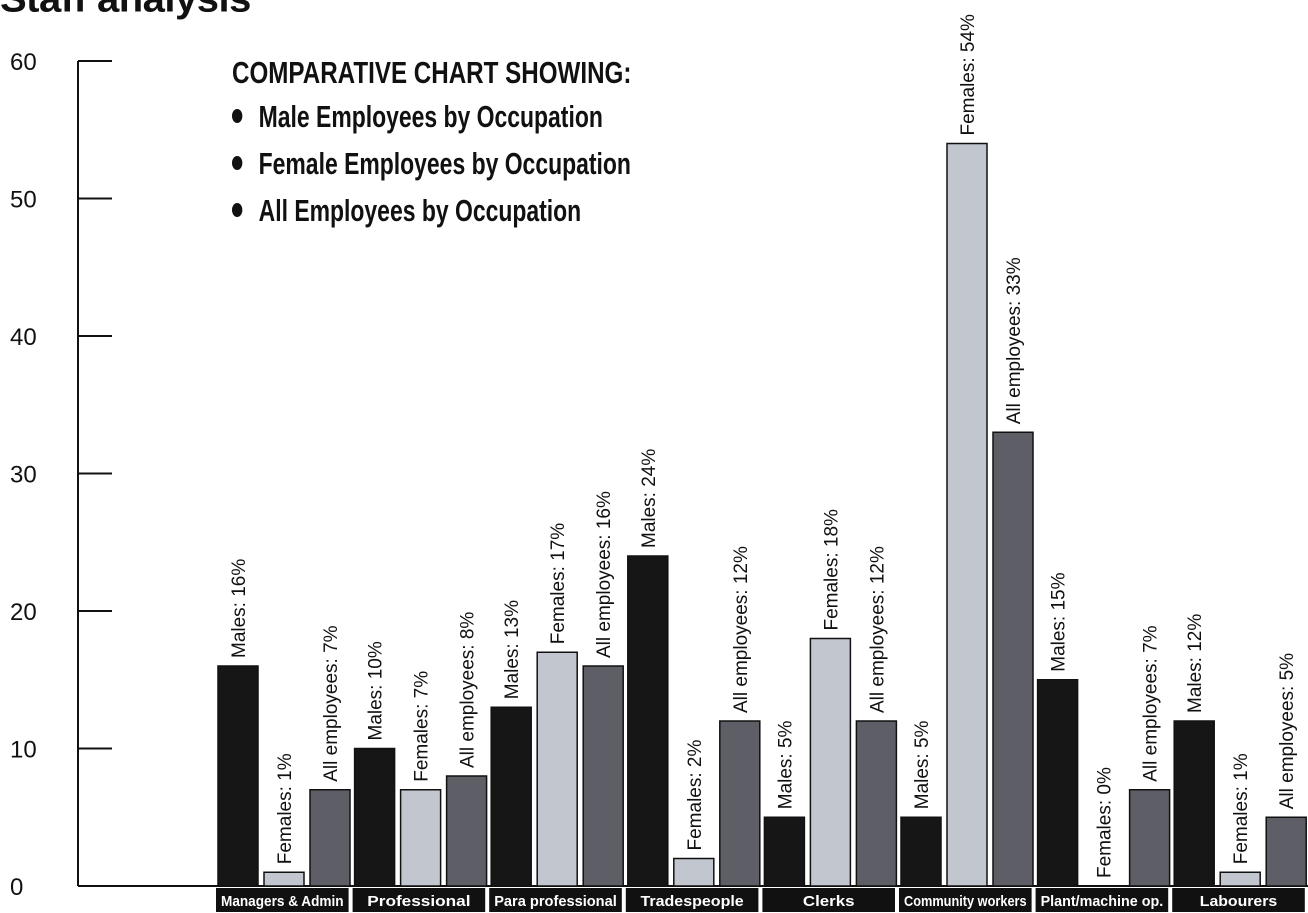 The height and width of the screenshot is (913, 1308). I want to click on y-tick-label: 20, so click(23, 612).